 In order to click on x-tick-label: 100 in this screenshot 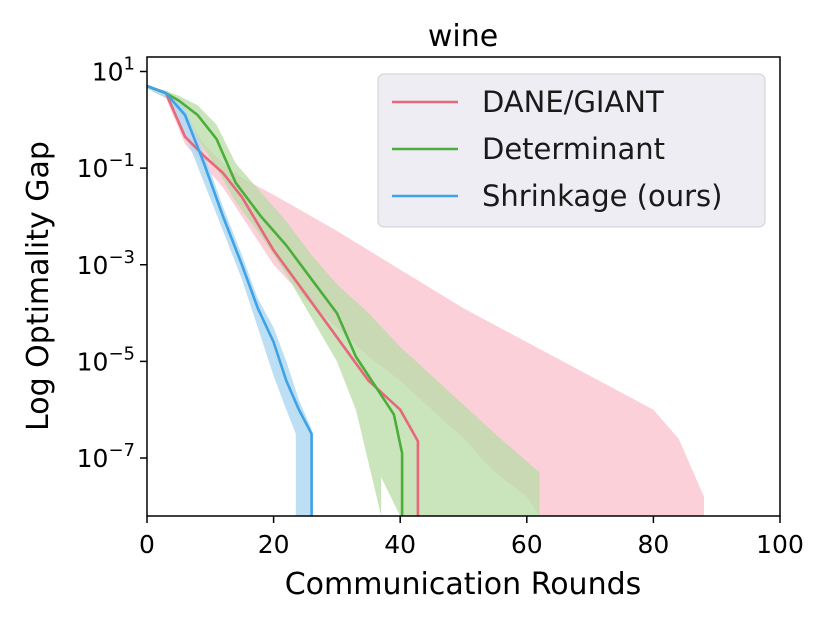, I will do `click(780, 544)`.